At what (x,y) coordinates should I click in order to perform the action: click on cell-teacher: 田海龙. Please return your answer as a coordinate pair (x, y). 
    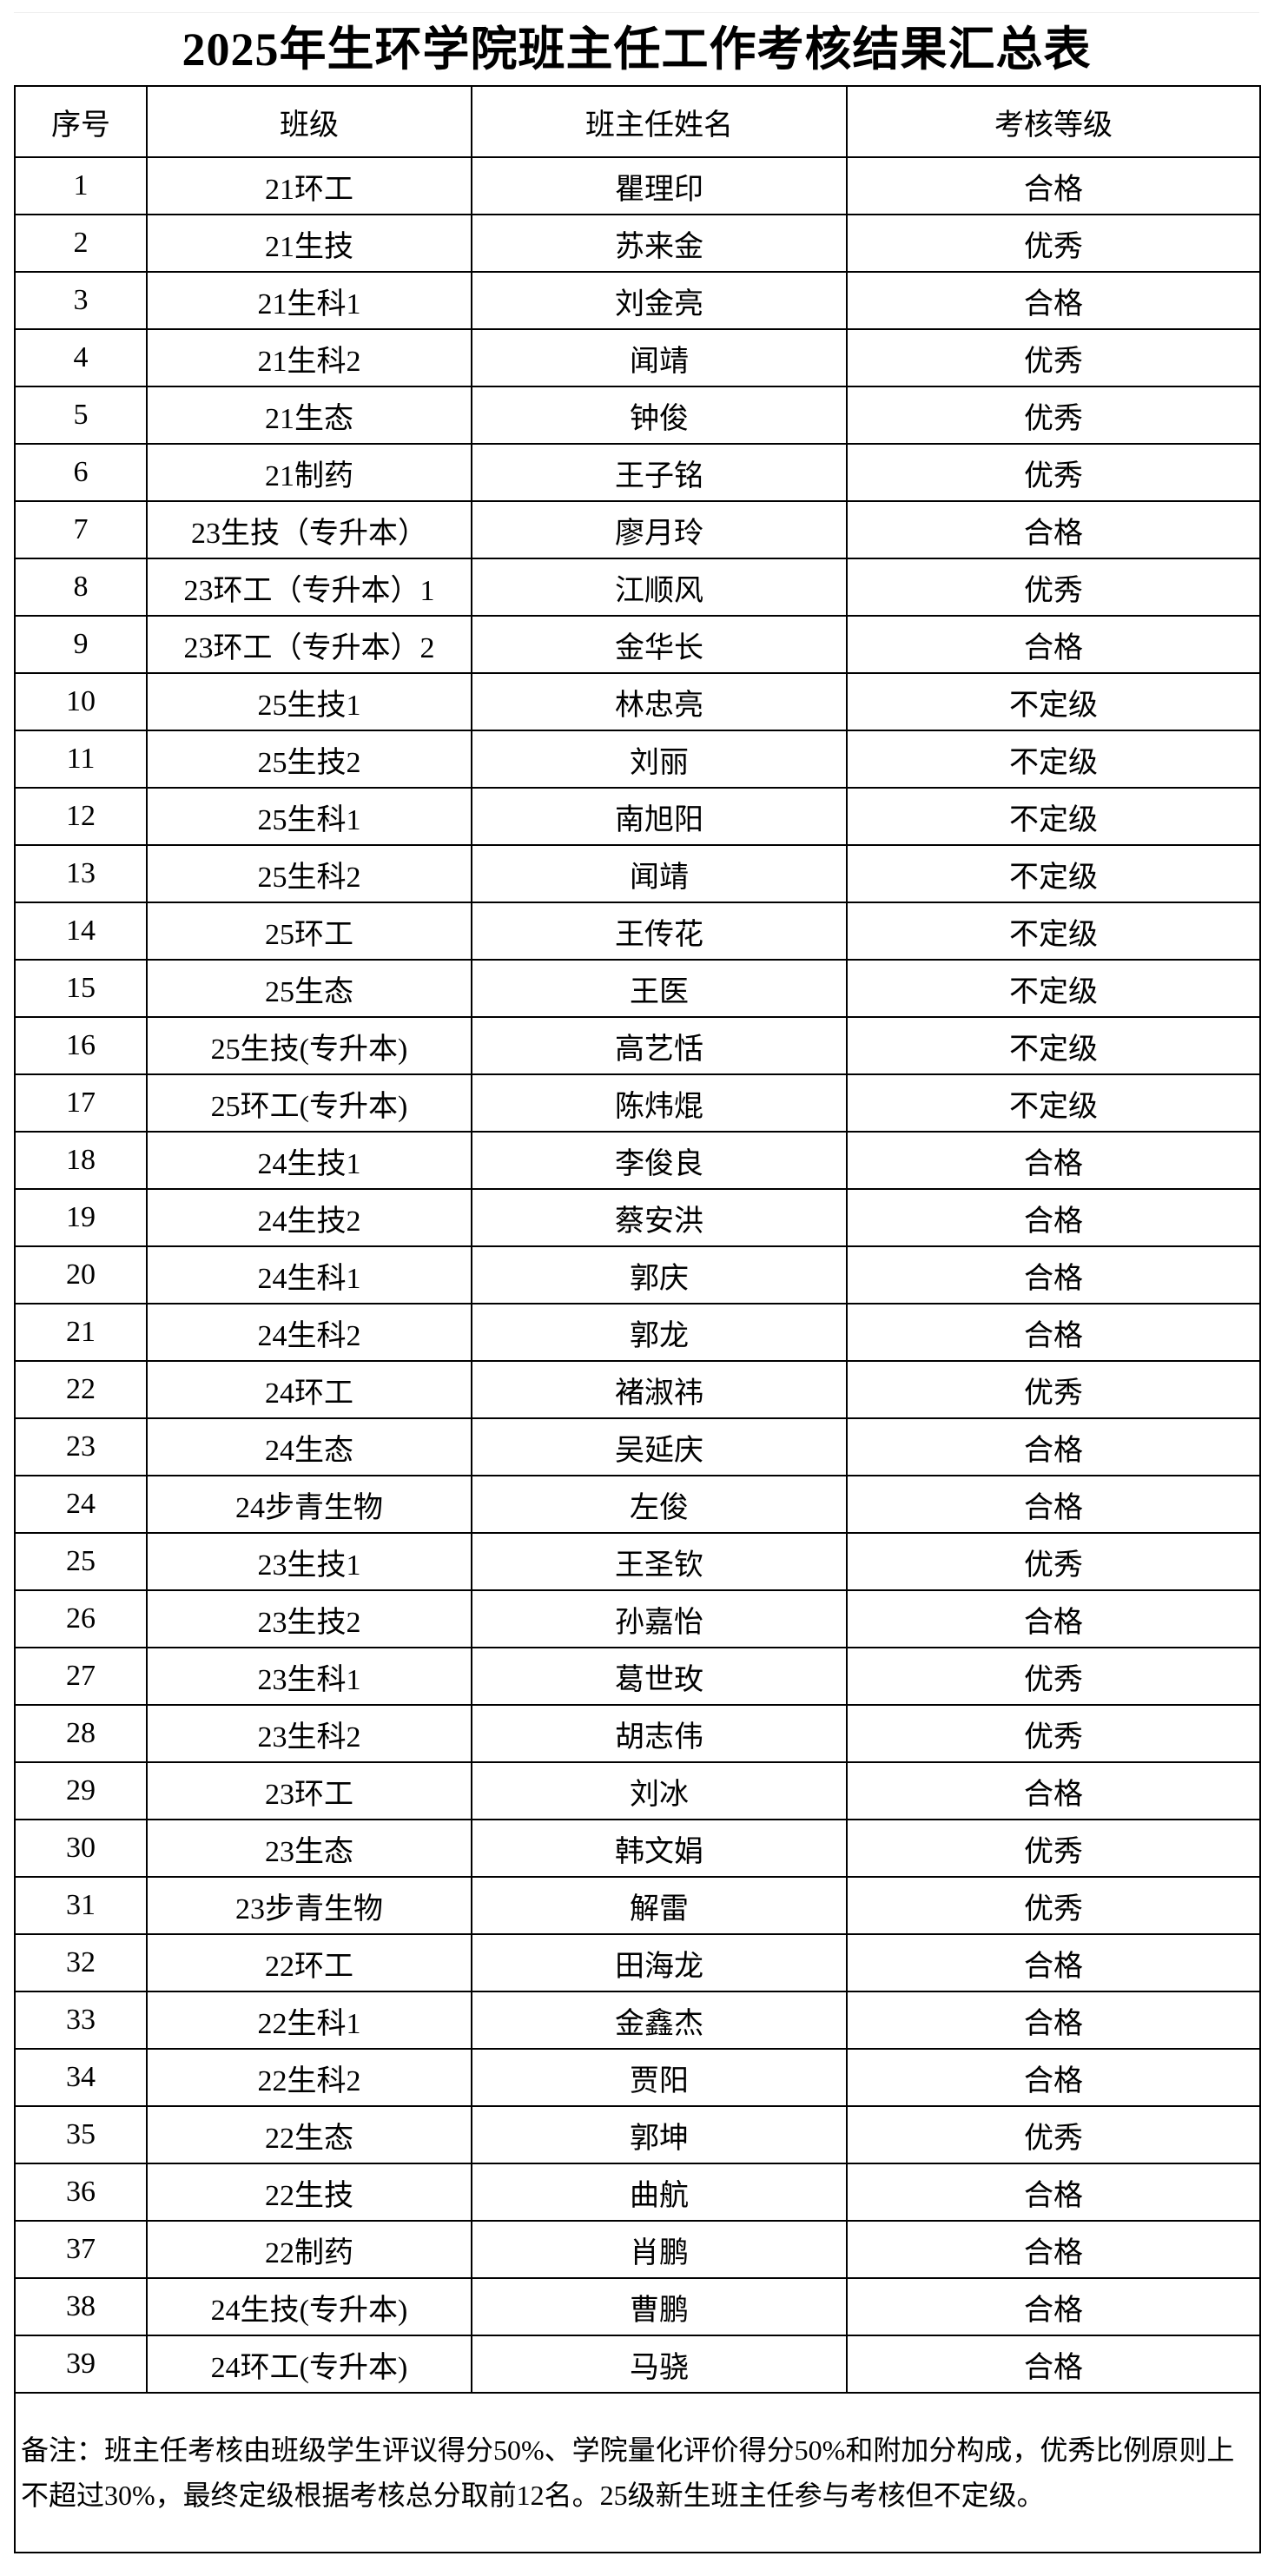
    Looking at the image, I should click on (659, 1962).